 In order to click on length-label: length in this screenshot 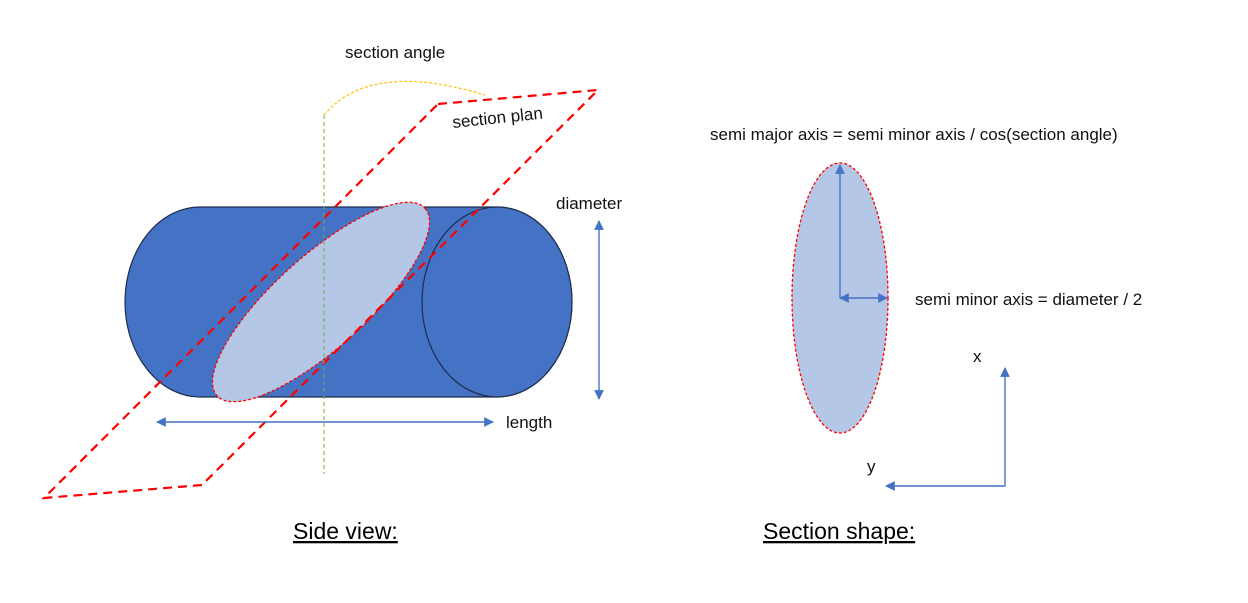, I will do `click(529, 422)`.